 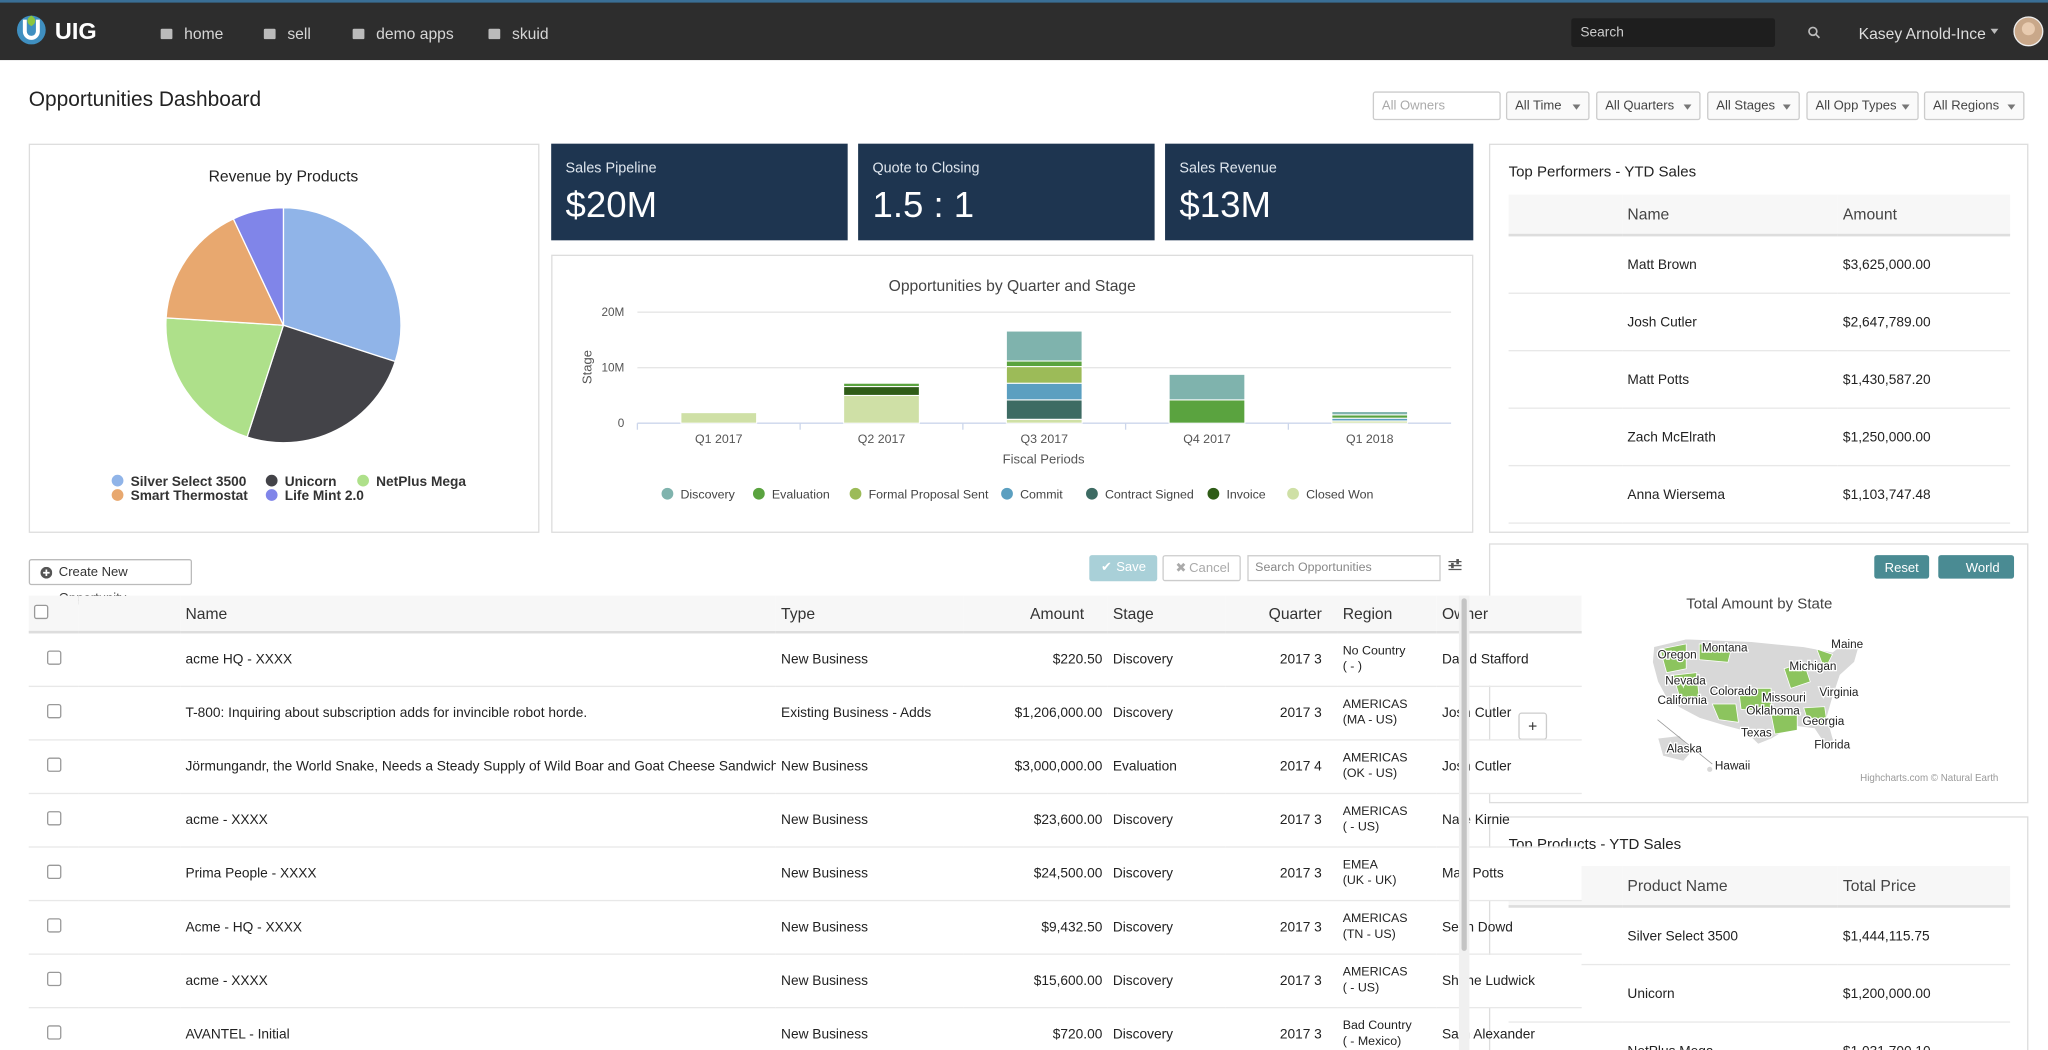 I want to click on table-row: Unicorn $1,200,000.00, so click(x=1759, y=993).